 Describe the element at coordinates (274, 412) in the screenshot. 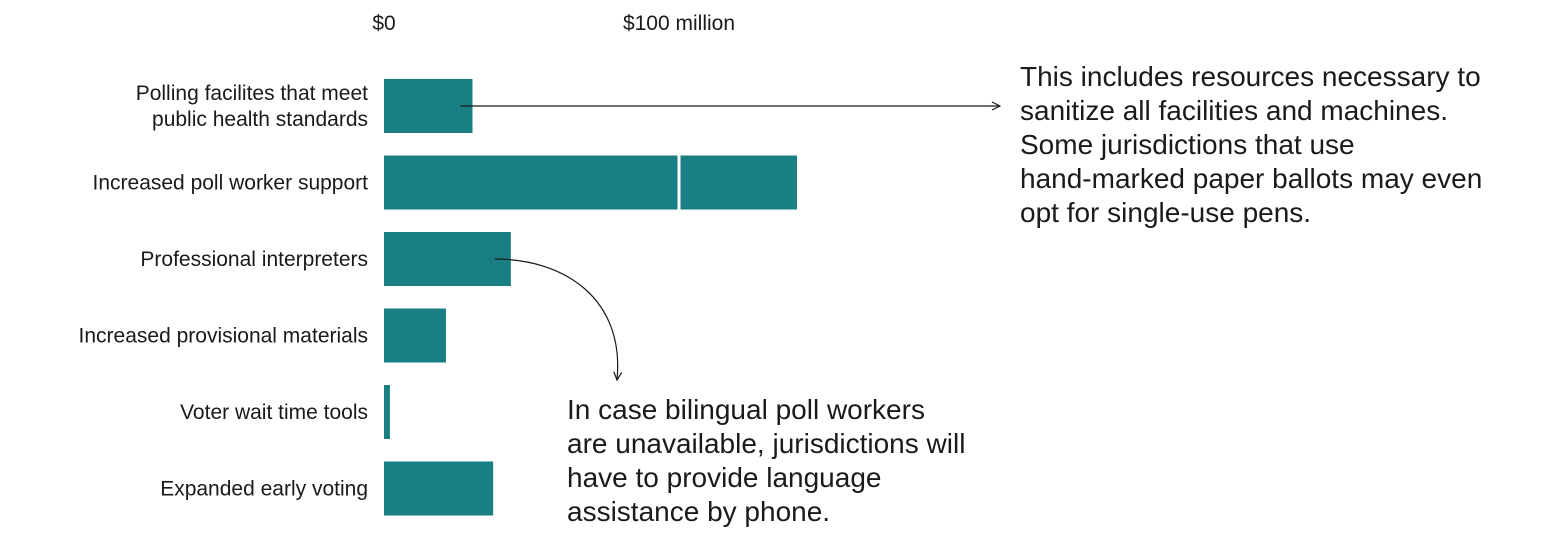

I see `category-label: Voter wait time tools` at that location.